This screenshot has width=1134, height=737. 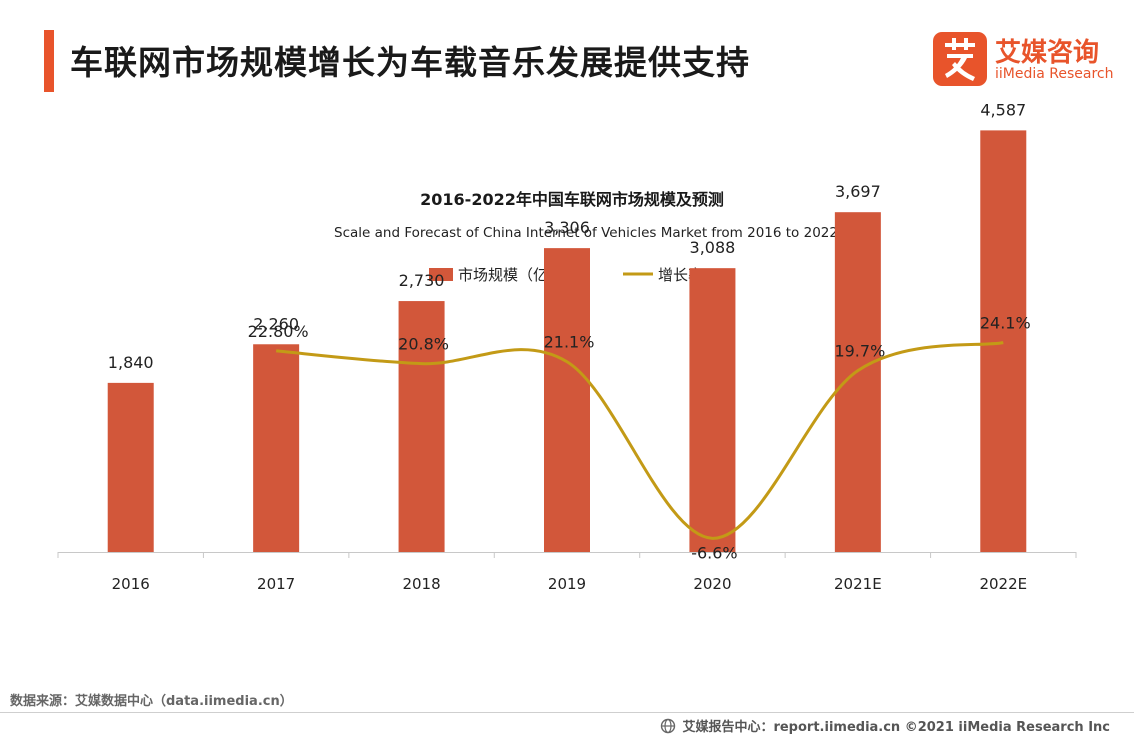 I want to click on legend-bar-swatch, so click(x=441, y=274).